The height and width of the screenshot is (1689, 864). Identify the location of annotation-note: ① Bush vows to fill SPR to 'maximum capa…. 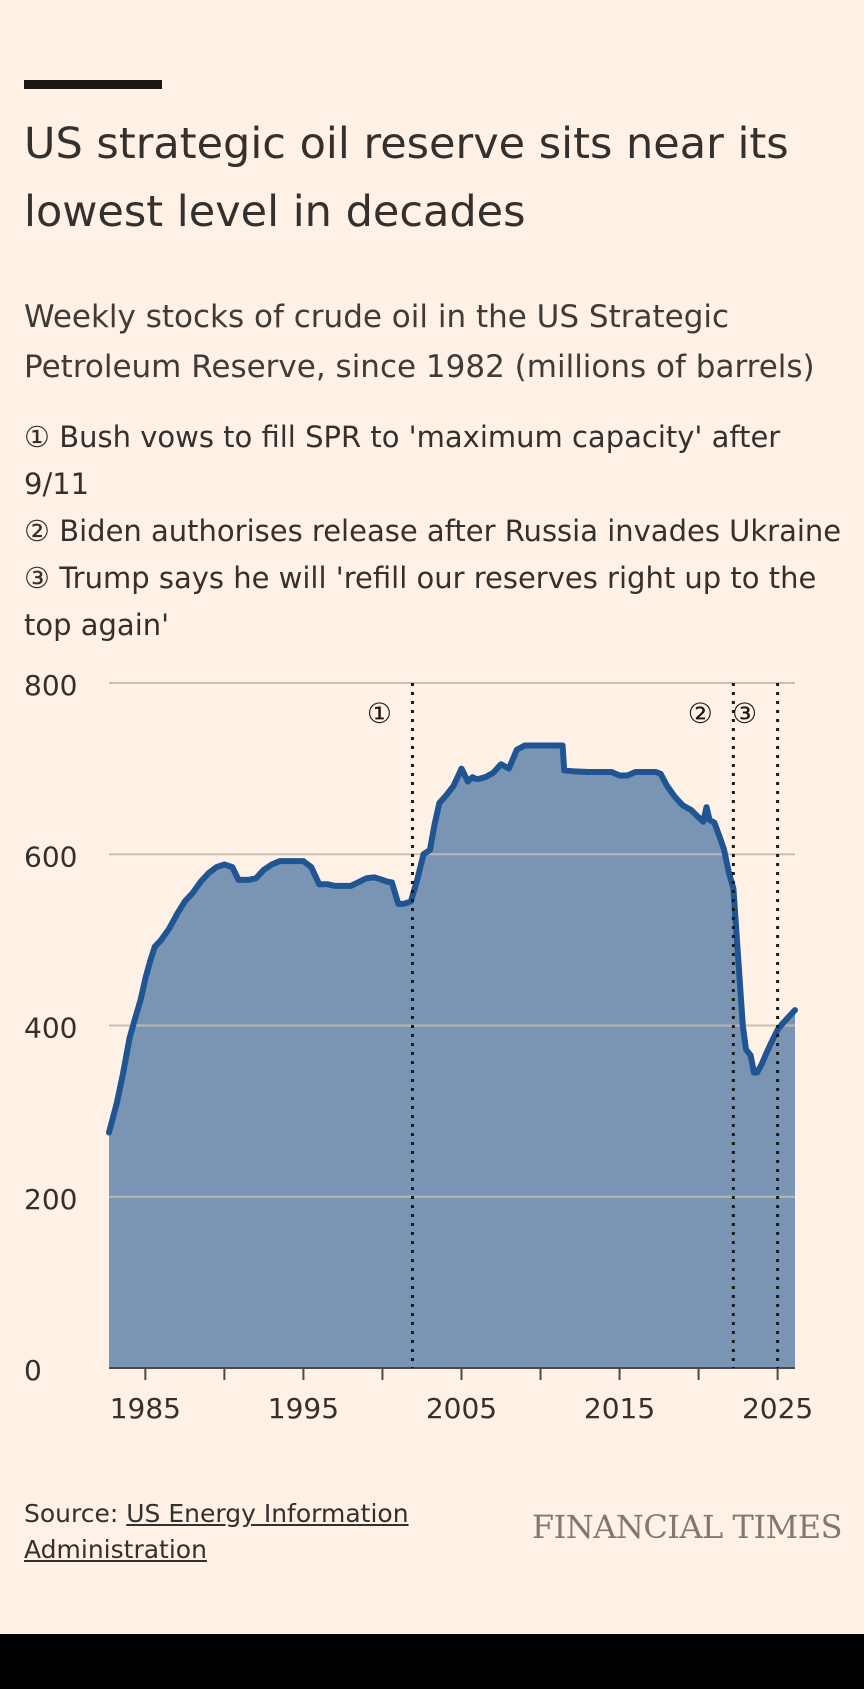
(439, 461).